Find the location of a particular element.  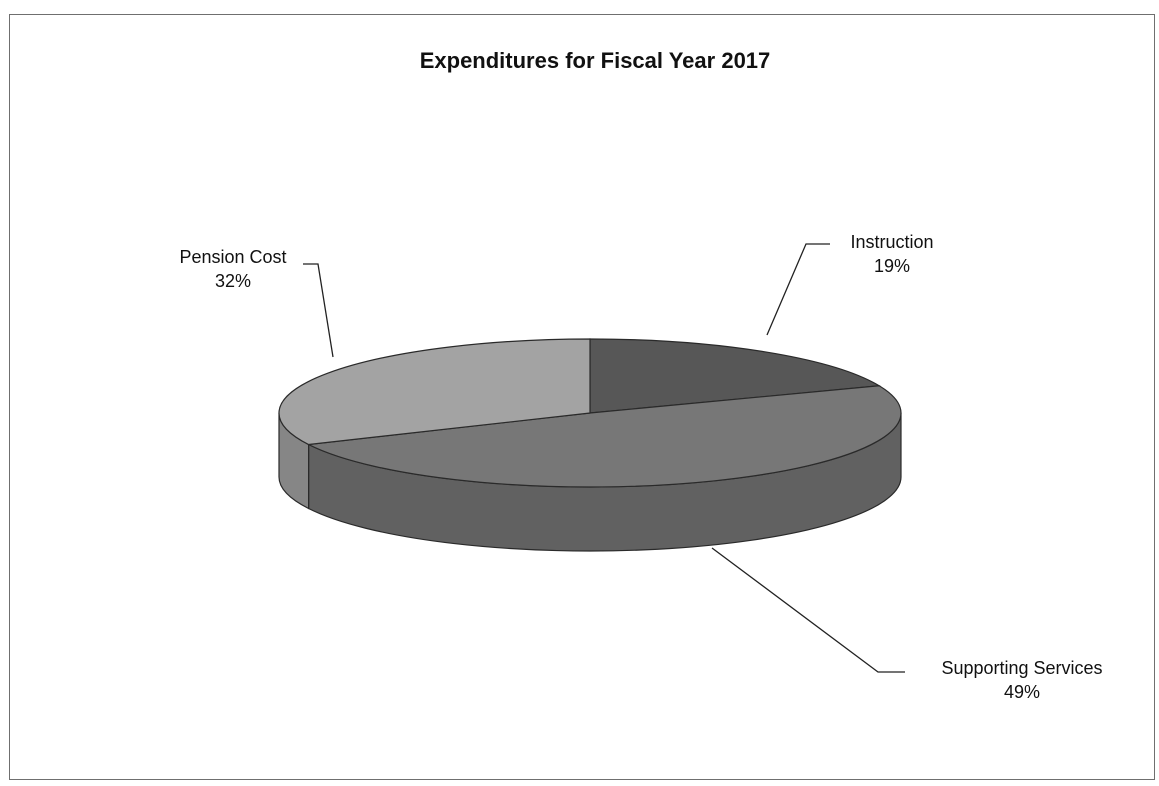

slice-label-pension-cost: Pension Cost is located at coordinates (232, 257).